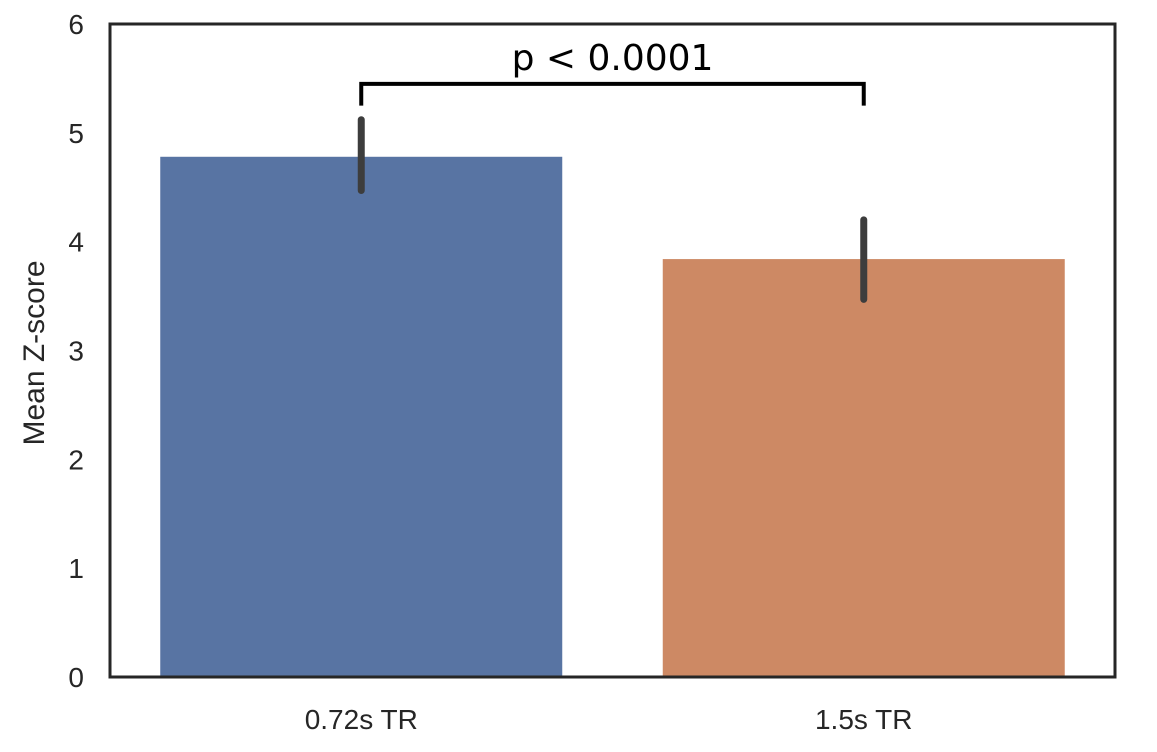  I want to click on significance-annotation: p < 0.0001, so click(612, 72).